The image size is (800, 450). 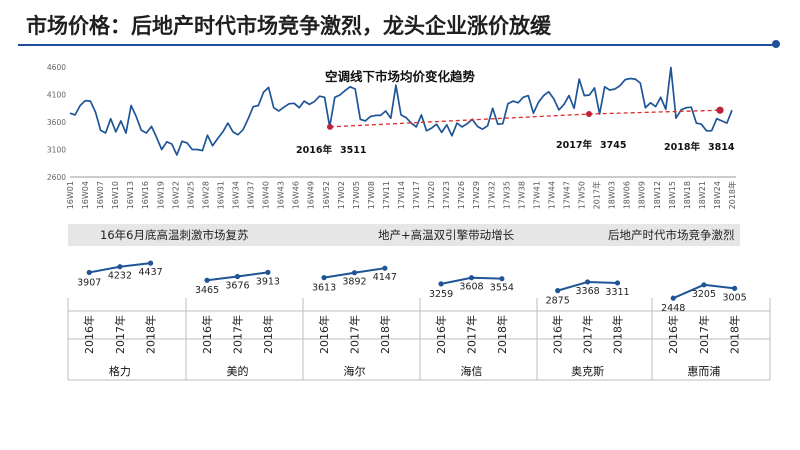 What do you see at coordinates (341, 195) in the screenshot?
I see `x-tick-label: 17W02` at bounding box center [341, 195].